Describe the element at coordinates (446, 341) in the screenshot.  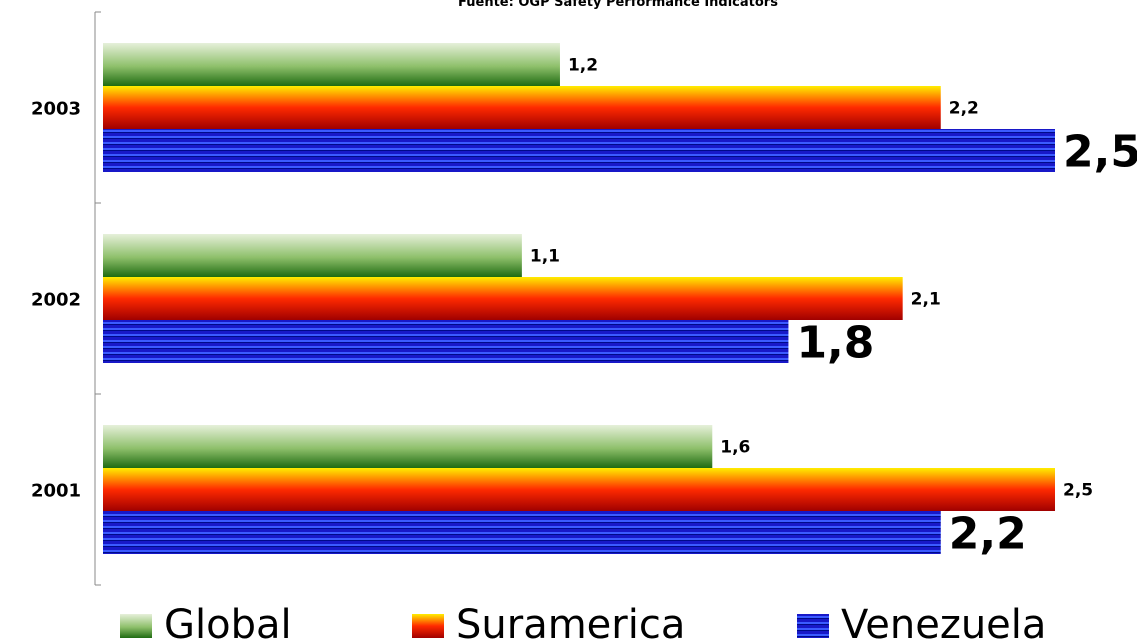
I see `bar-venezuela-2002` at that location.